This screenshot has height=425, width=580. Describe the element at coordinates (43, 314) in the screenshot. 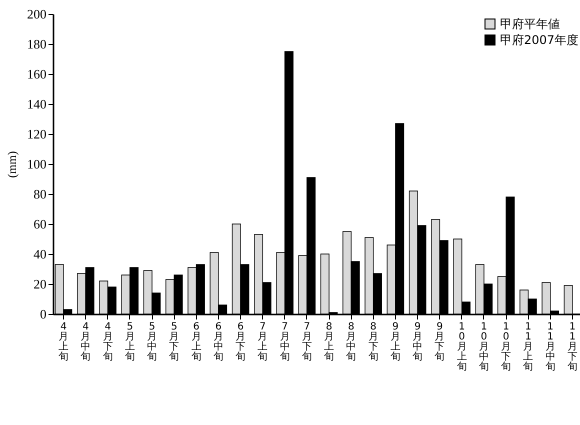

I see `y-tick-label: 0` at that location.